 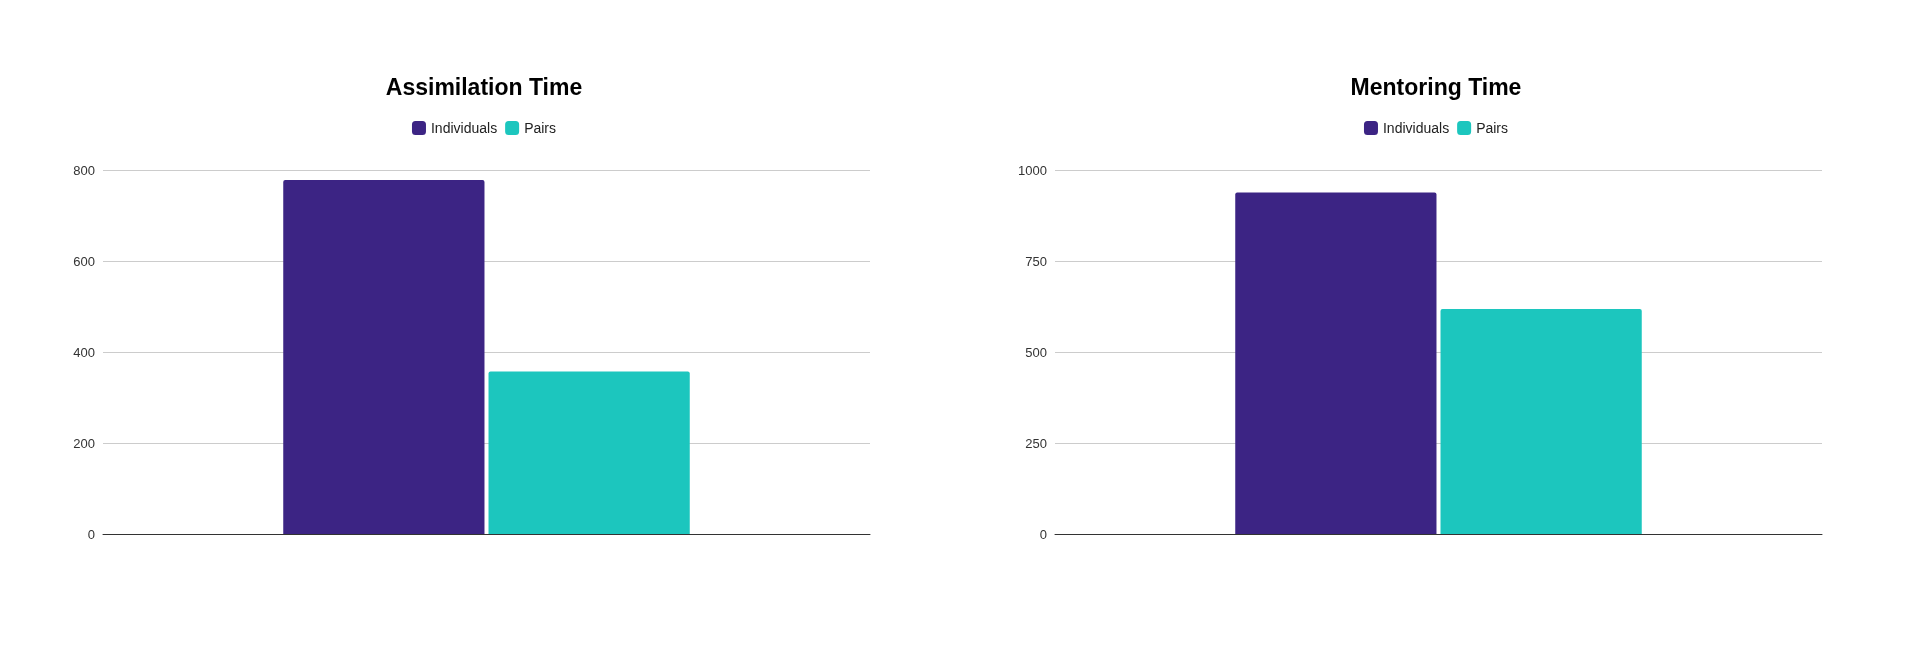 I want to click on y-tick-label: 750, so click(x=1036, y=261).